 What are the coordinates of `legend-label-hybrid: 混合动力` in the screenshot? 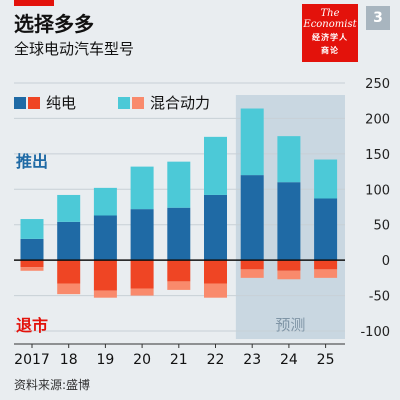 It's located at (180, 103).